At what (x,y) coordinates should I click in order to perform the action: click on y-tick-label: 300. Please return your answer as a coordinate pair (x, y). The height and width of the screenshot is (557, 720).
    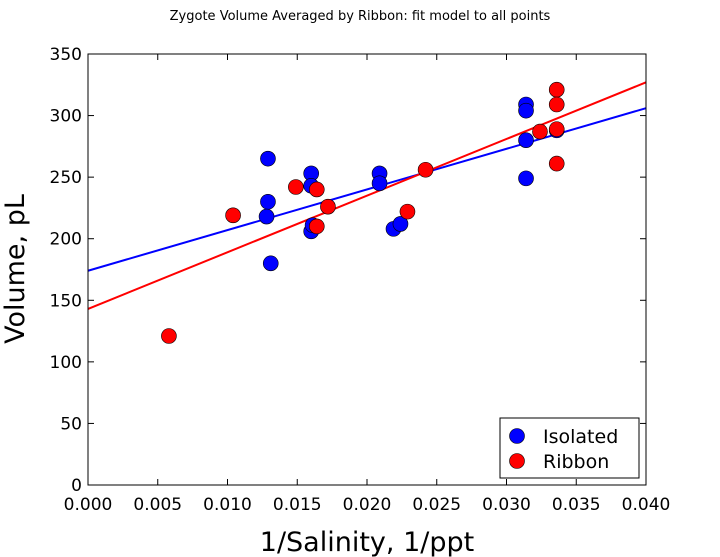
    Looking at the image, I should click on (66, 117).